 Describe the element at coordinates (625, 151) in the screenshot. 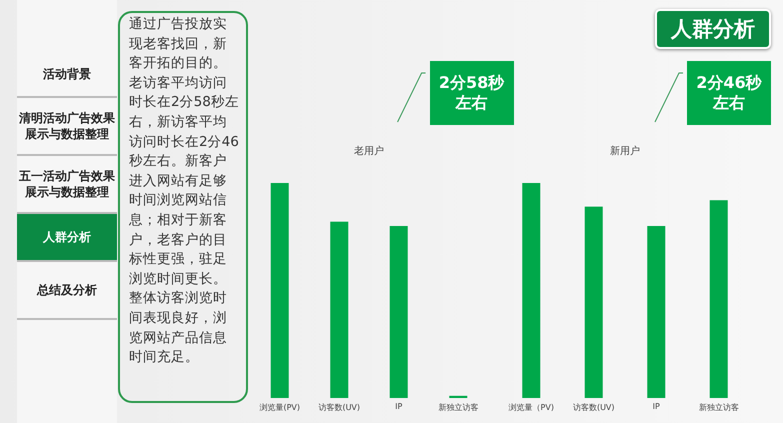

I see `chart-title: 新用户` at that location.